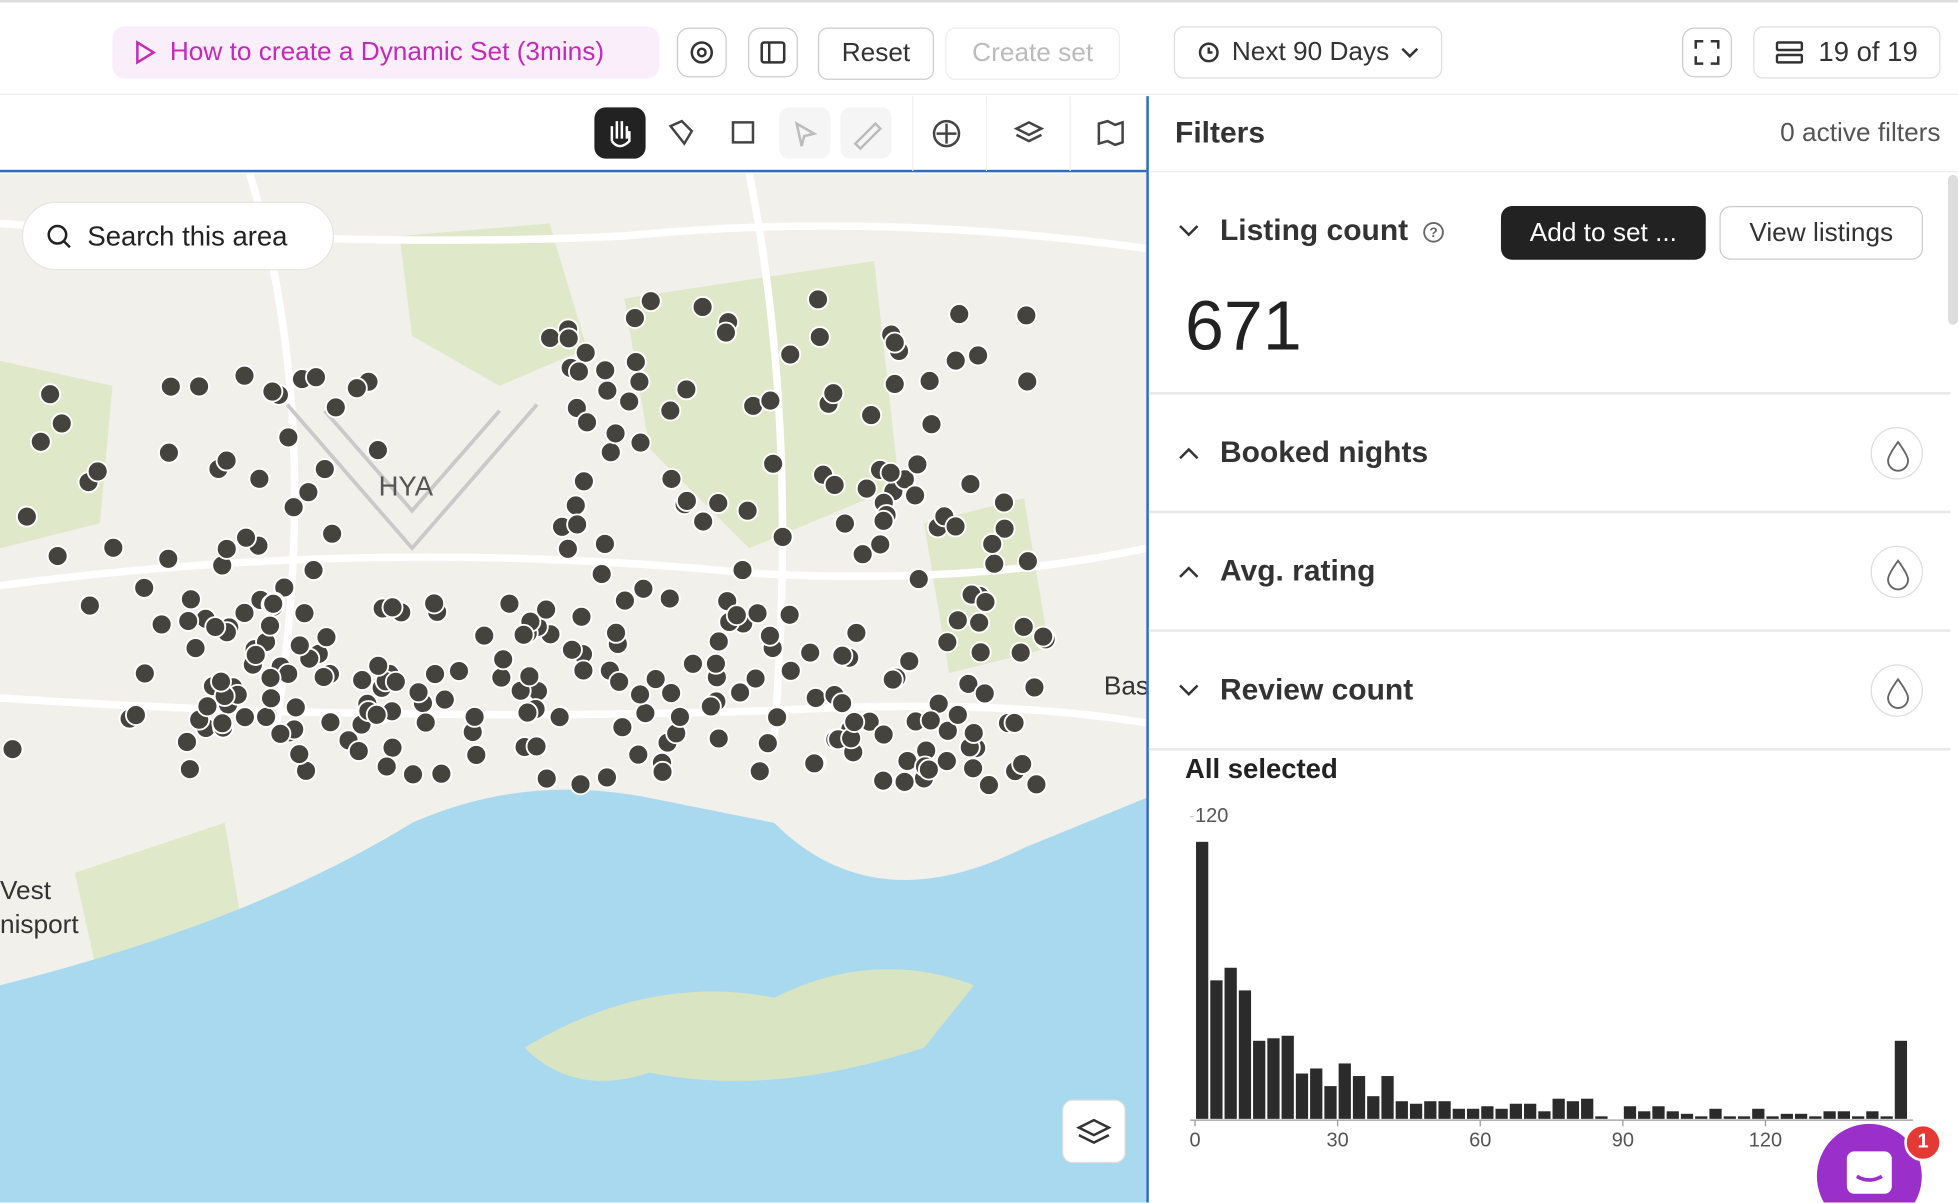 The height and width of the screenshot is (1203, 1958). What do you see at coordinates (1707, 52) in the screenshot?
I see `fullscreen-button` at bounding box center [1707, 52].